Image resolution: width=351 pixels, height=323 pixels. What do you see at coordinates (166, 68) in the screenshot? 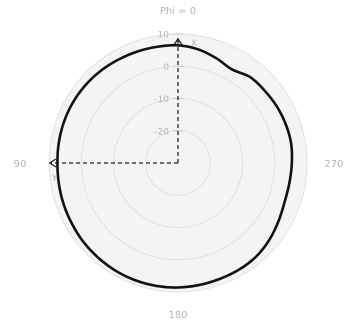
I see `r-tick-label: 0` at bounding box center [166, 68].